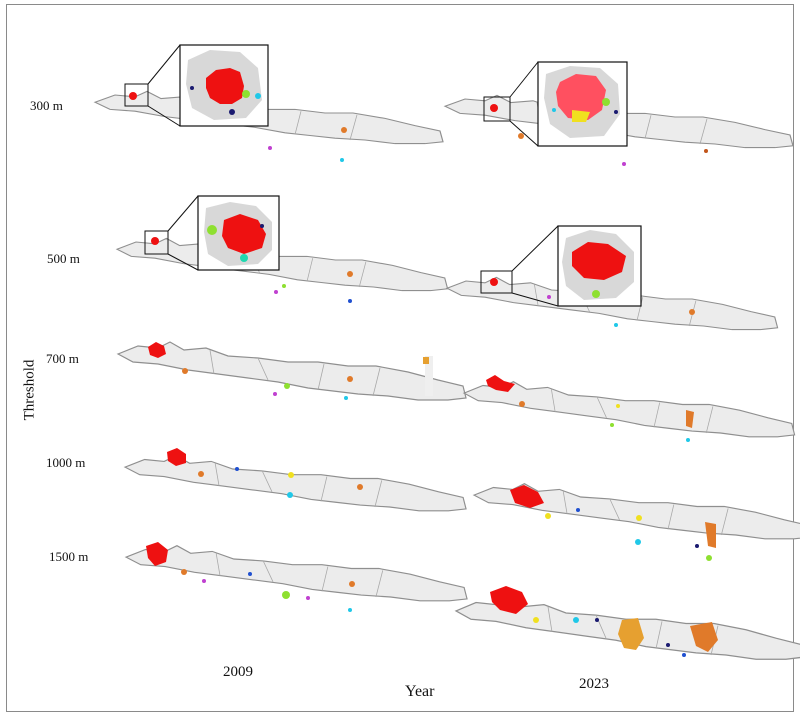 This screenshot has width=800, height=718. What do you see at coordinates (420, 691) in the screenshot?
I see `x-axis-label: Year` at bounding box center [420, 691].